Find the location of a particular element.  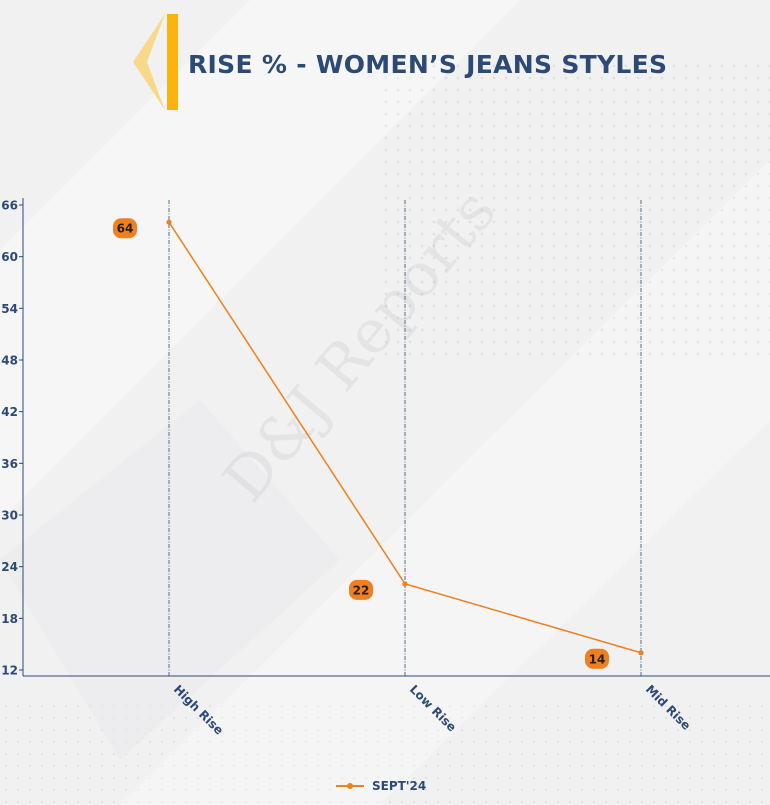

data-label: 14 is located at coordinates (597, 659).